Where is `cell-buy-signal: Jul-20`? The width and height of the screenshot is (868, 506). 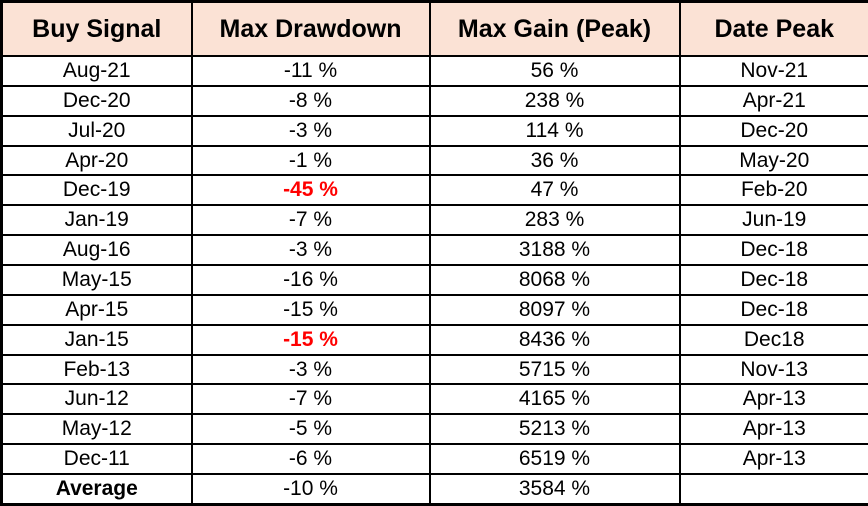
cell-buy-signal: Jul-20 is located at coordinates (96, 130).